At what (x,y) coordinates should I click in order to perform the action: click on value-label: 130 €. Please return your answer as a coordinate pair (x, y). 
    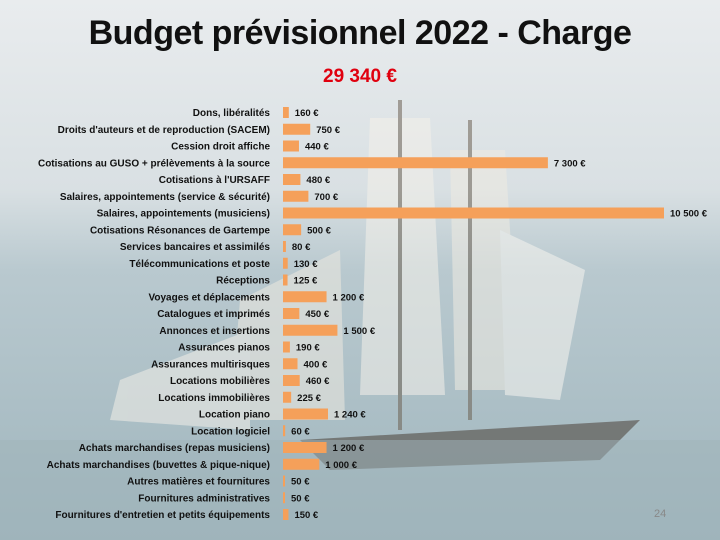
    Looking at the image, I should click on (306, 264).